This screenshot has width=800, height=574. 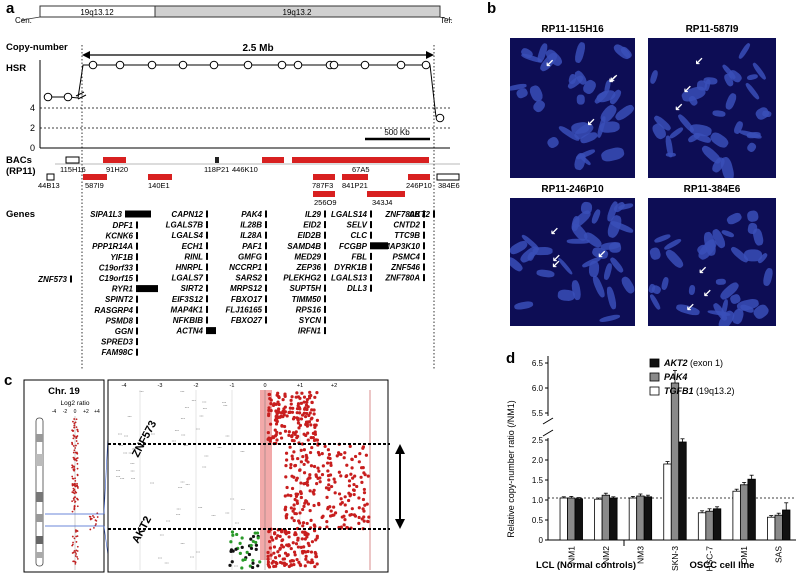 I want to click on gene-SUPT5H: SUPT5H, so click(x=305, y=288).